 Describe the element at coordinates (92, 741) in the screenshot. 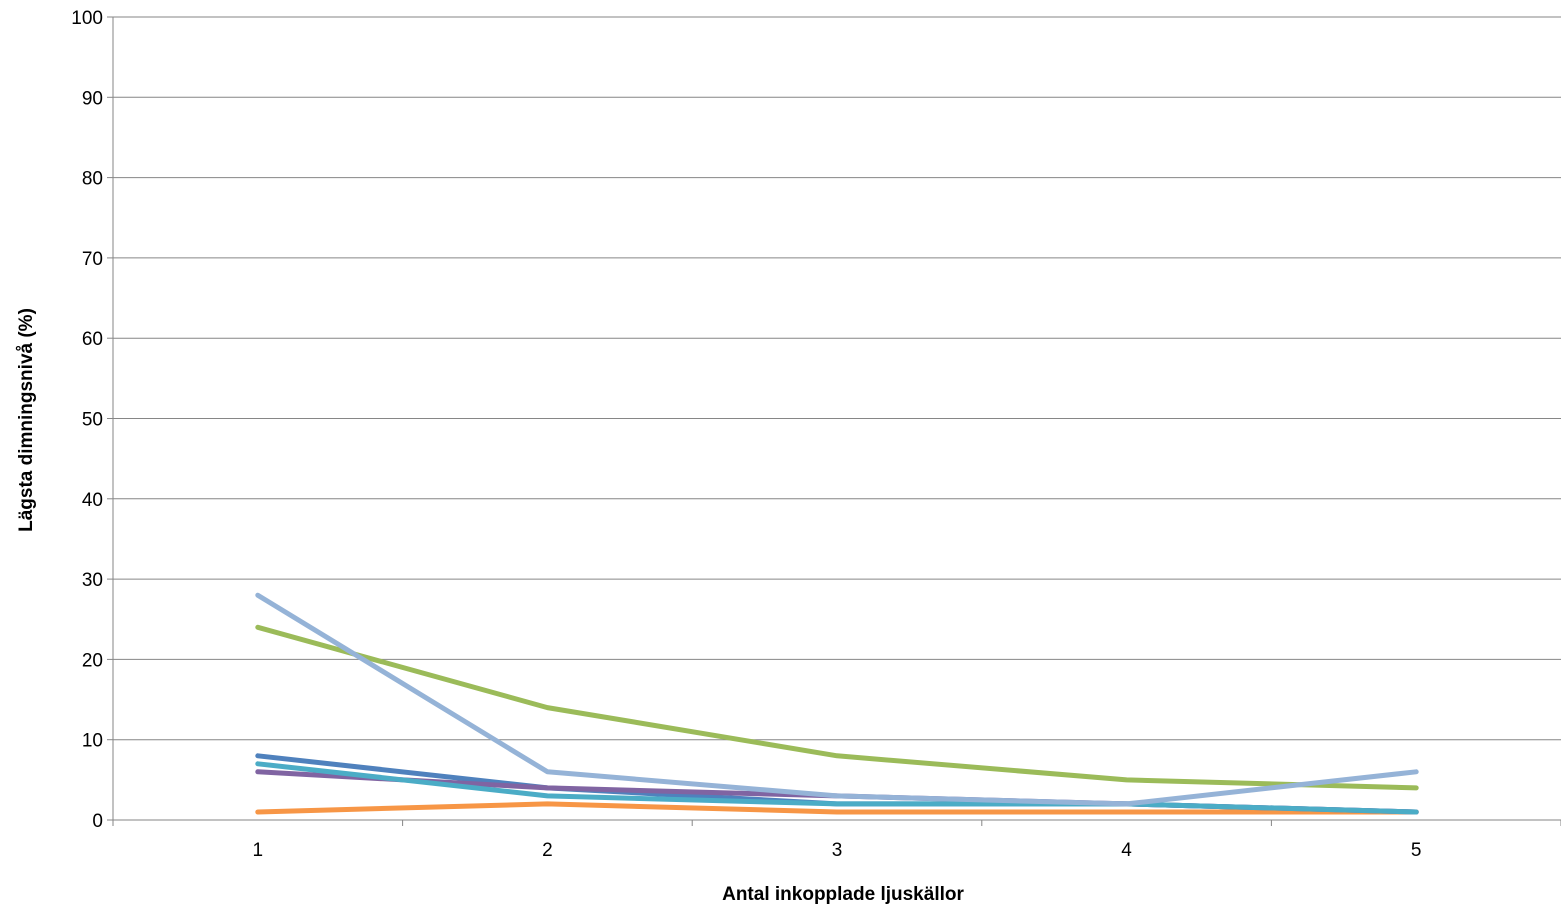

I see `y-tick-label: 10` at that location.